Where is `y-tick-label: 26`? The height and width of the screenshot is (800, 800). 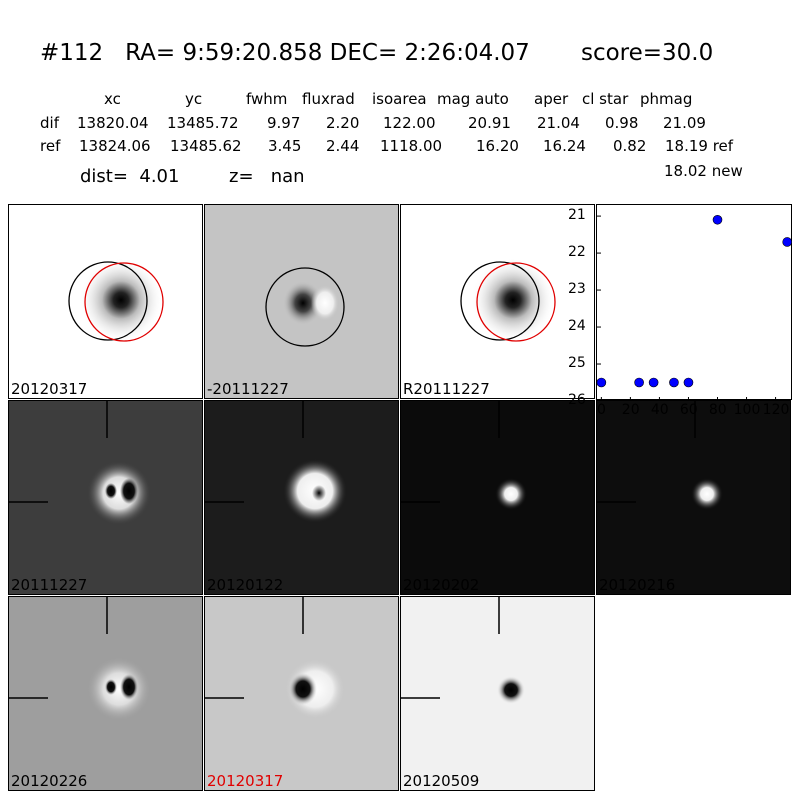 y-tick-label: 26 is located at coordinates (577, 400).